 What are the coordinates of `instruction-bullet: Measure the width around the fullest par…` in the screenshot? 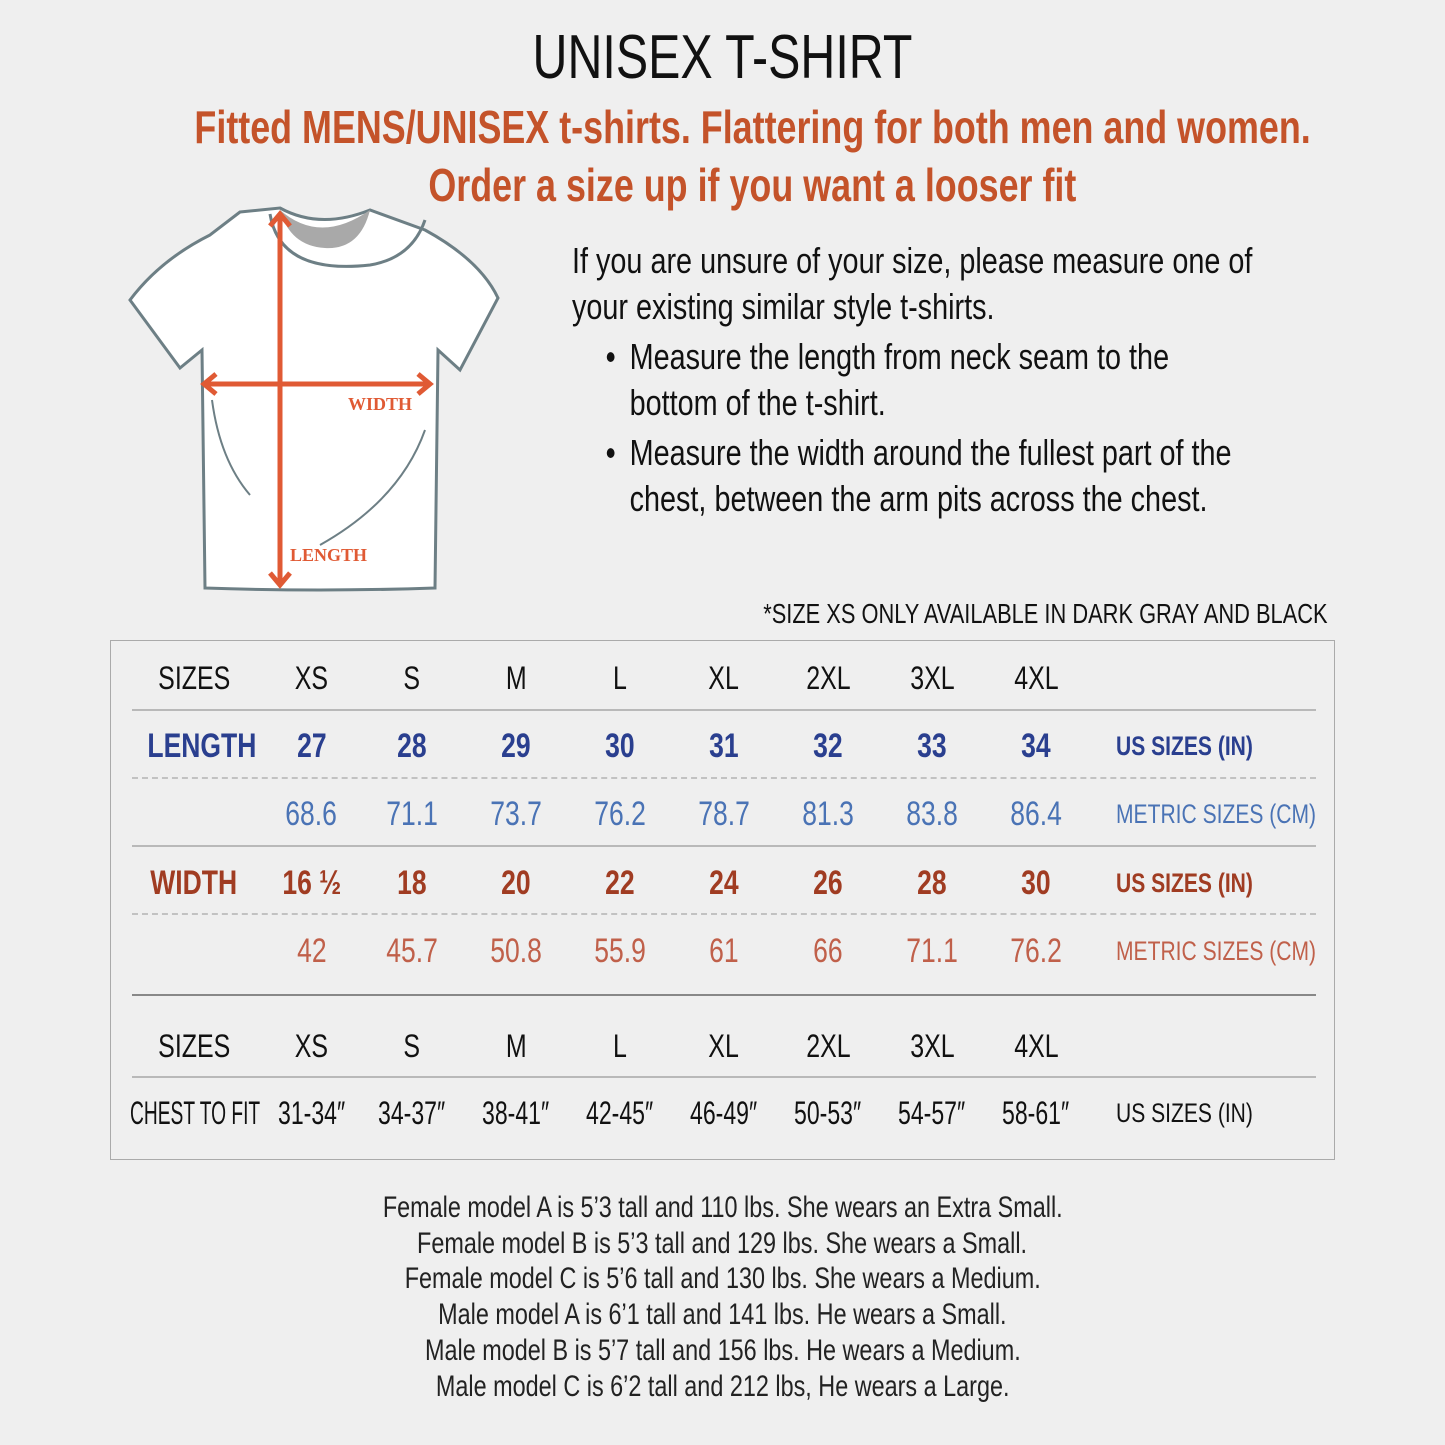 It's located at (926, 476).